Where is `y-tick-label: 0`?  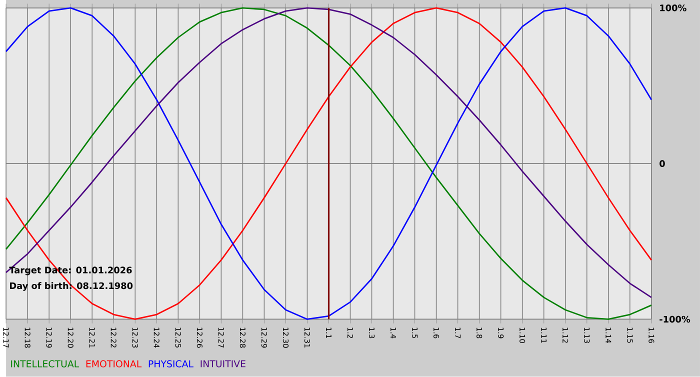
y-tick-label: 0 is located at coordinates (662, 164).